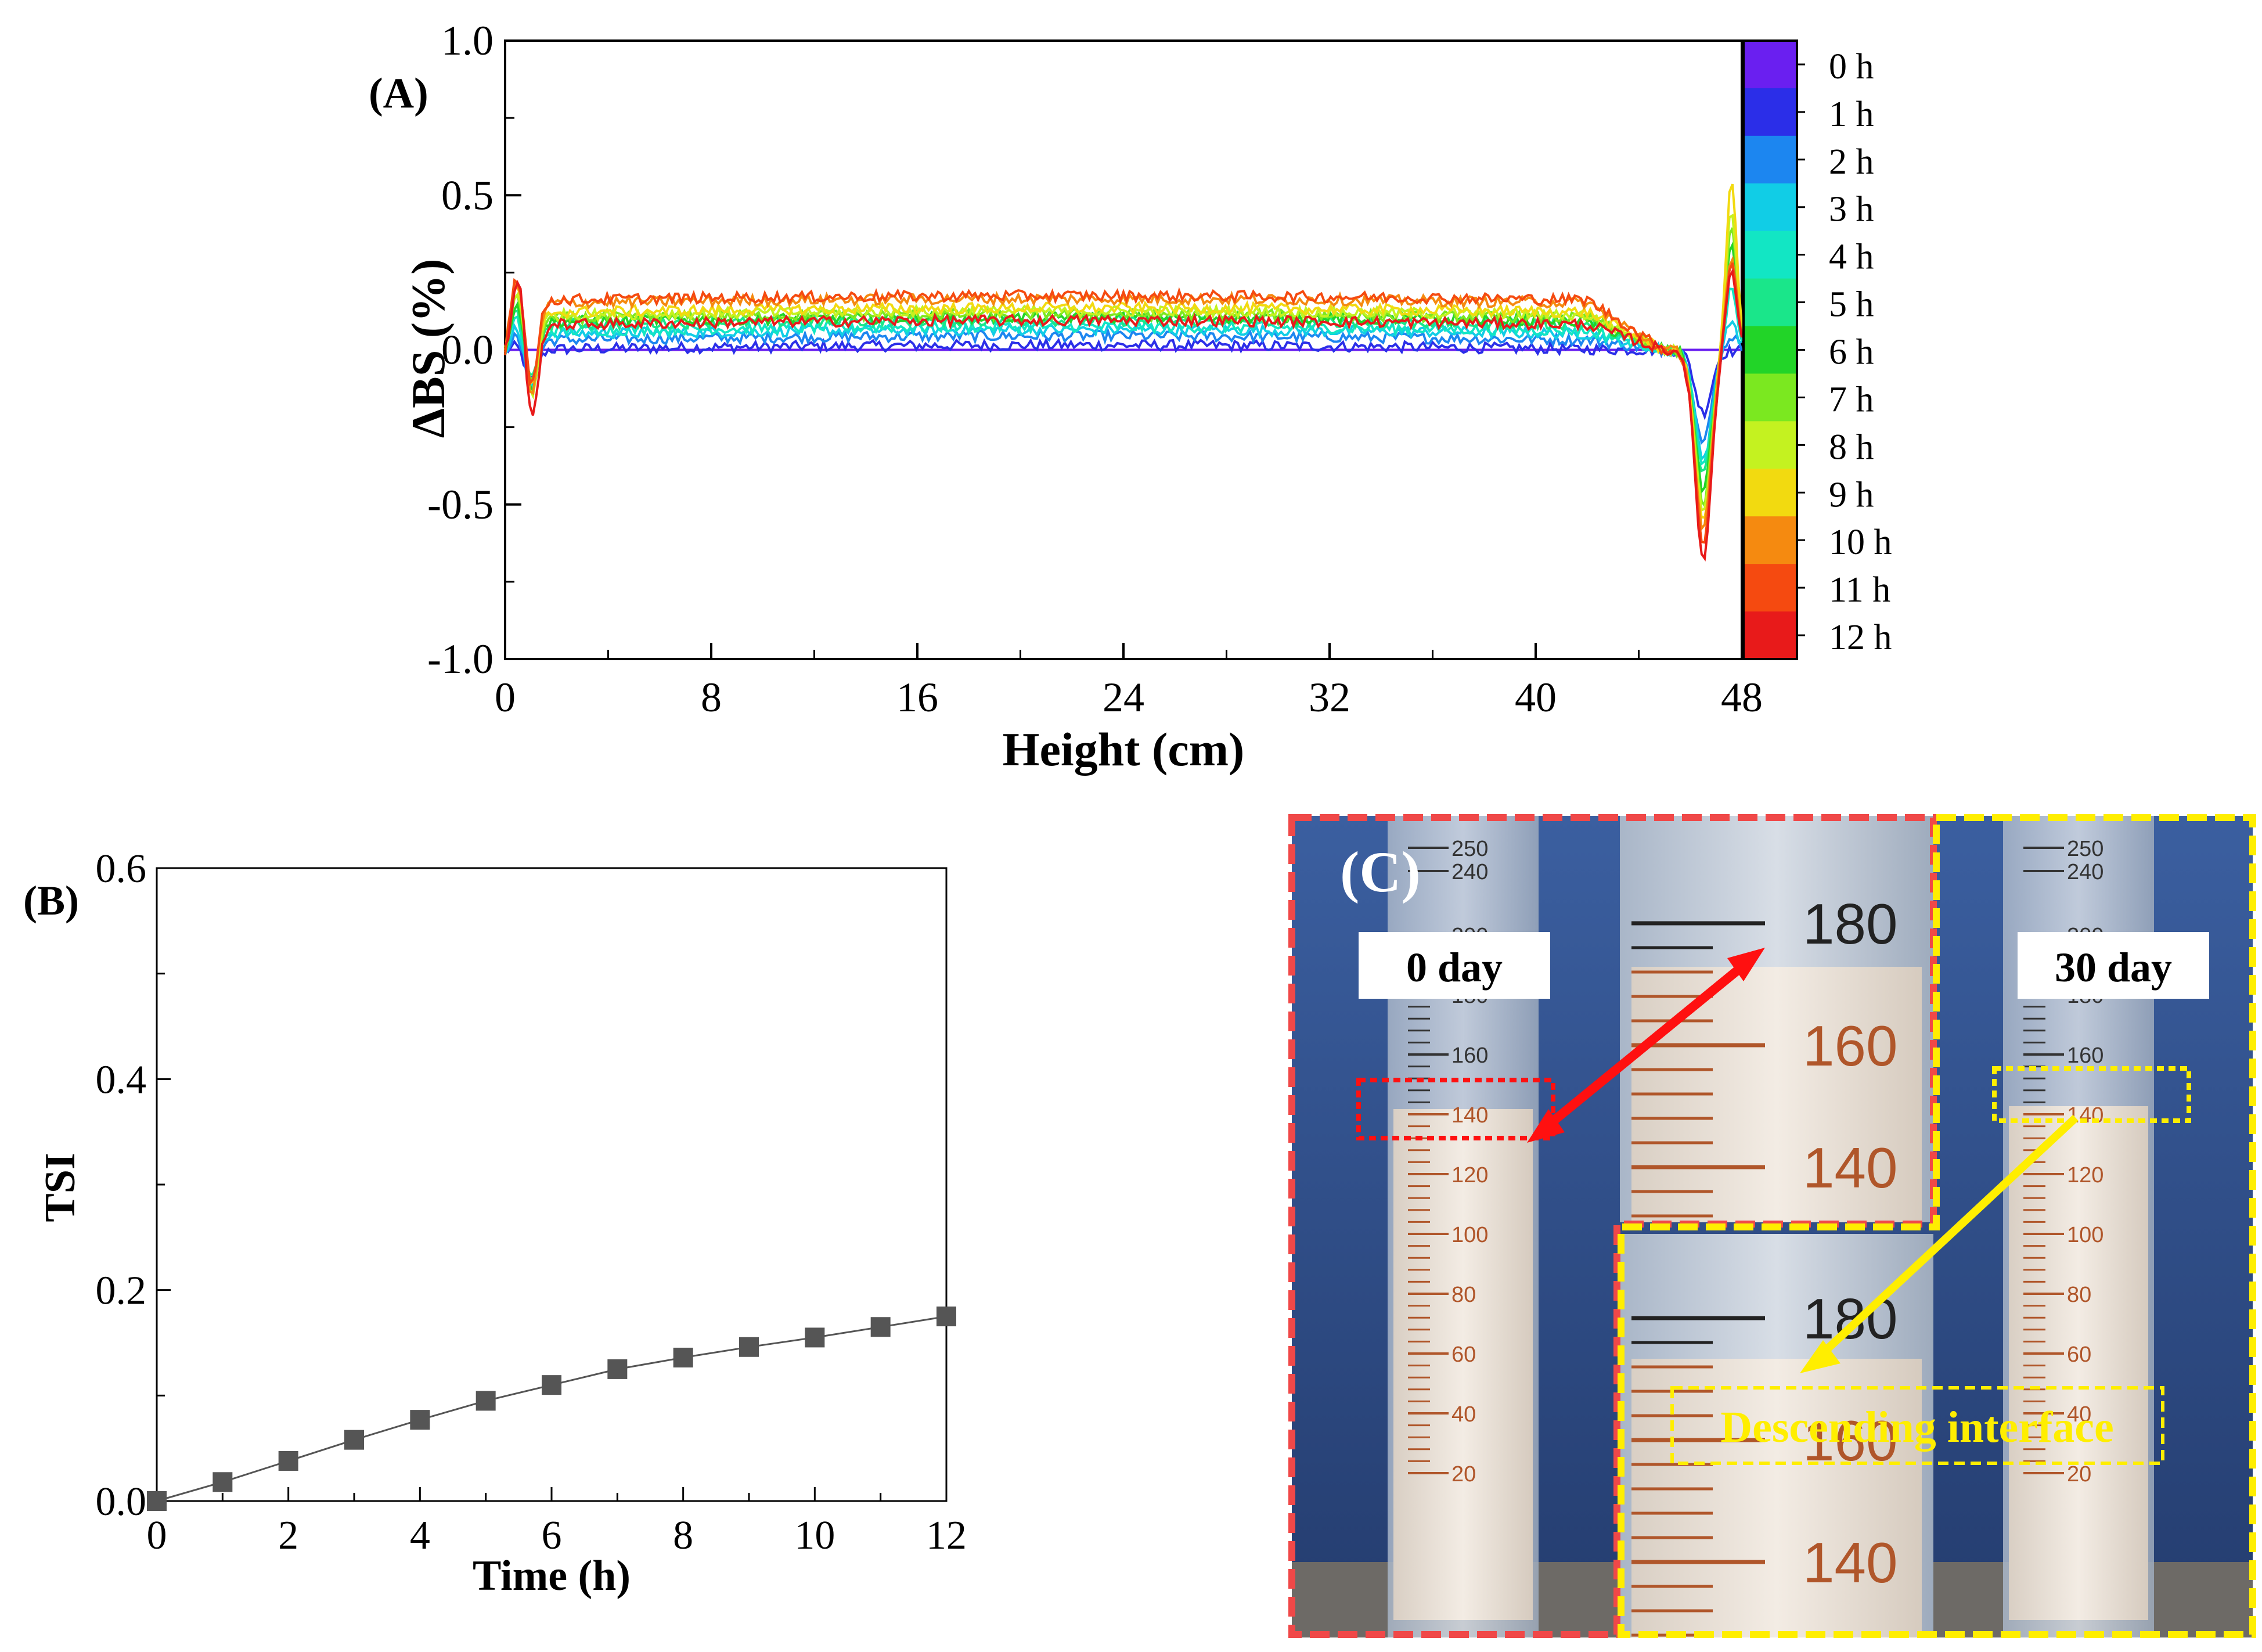 This screenshot has width=2262, height=1652. I want to click on b-marker-2h, so click(288, 1461).